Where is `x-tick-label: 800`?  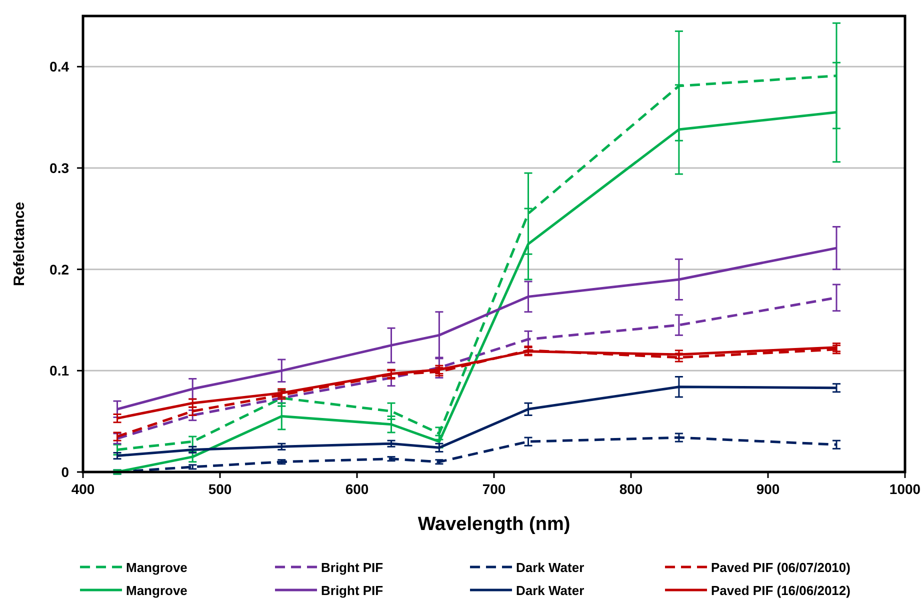
x-tick-label: 800 is located at coordinates (631, 489).